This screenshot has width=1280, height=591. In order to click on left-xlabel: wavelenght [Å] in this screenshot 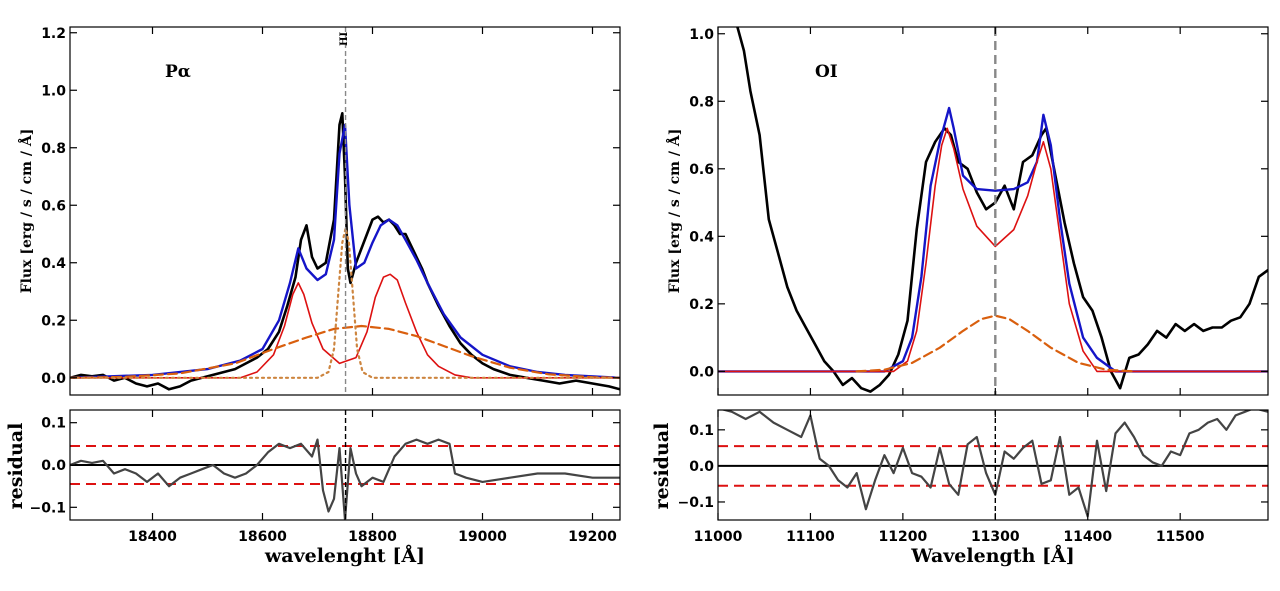, I will do `click(344, 555)`.